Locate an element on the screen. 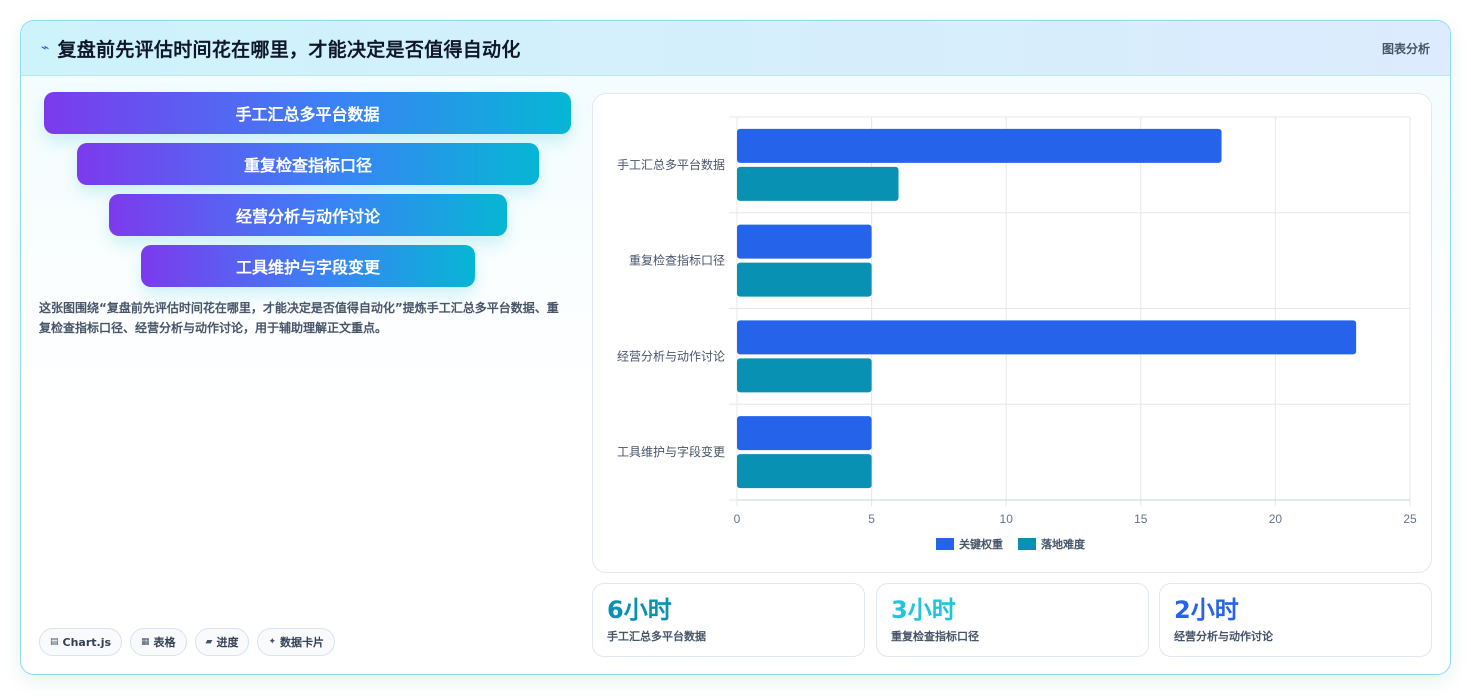 The height and width of the screenshot is (696, 1471). legend-label: 落地难度 is located at coordinates (1063, 544).